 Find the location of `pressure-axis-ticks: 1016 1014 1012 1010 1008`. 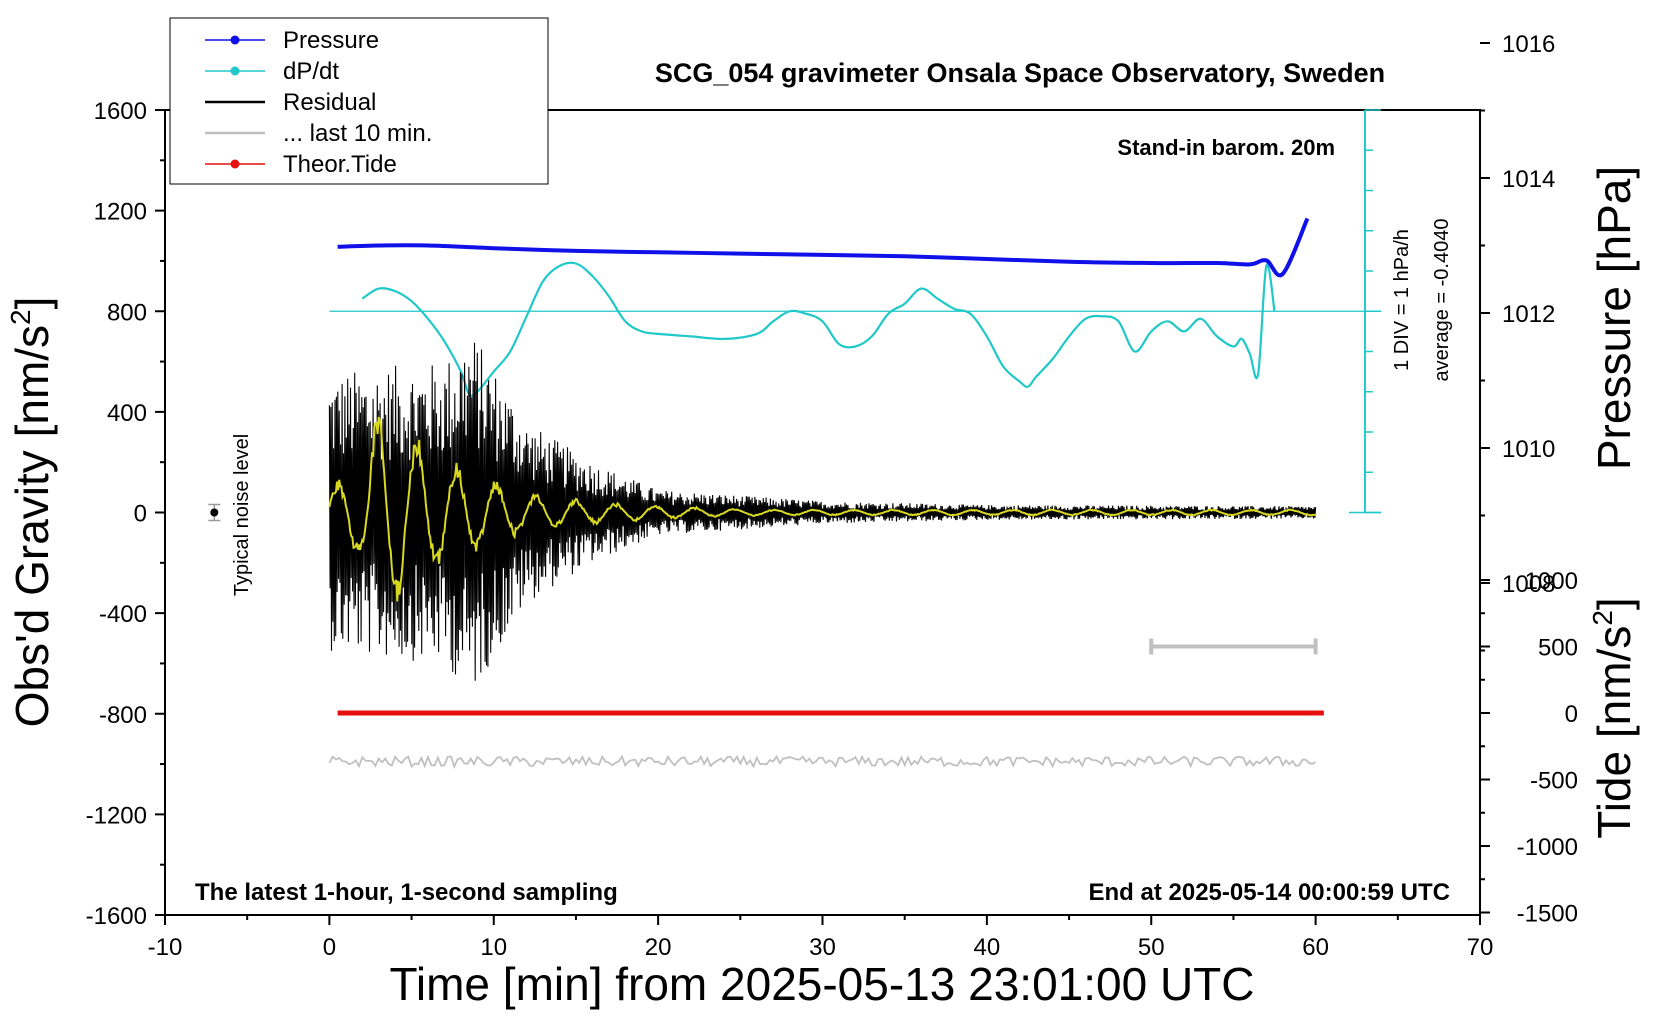

pressure-axis-ticks: 1016 1014 1012 1010 1008 is located at coordinates (1517, 341).